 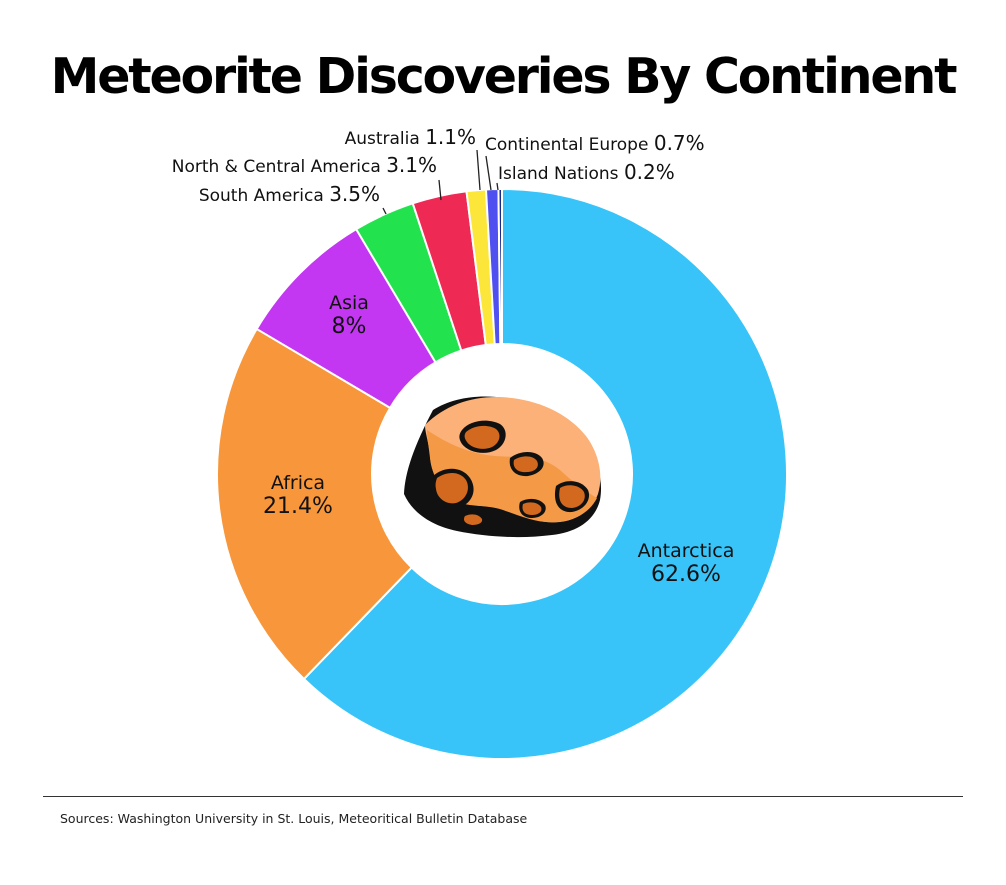 What do you see at coordinates (440, 190) in the screenshot?
I see `leader-north-and-central-america` at bounding box center [440, 190].